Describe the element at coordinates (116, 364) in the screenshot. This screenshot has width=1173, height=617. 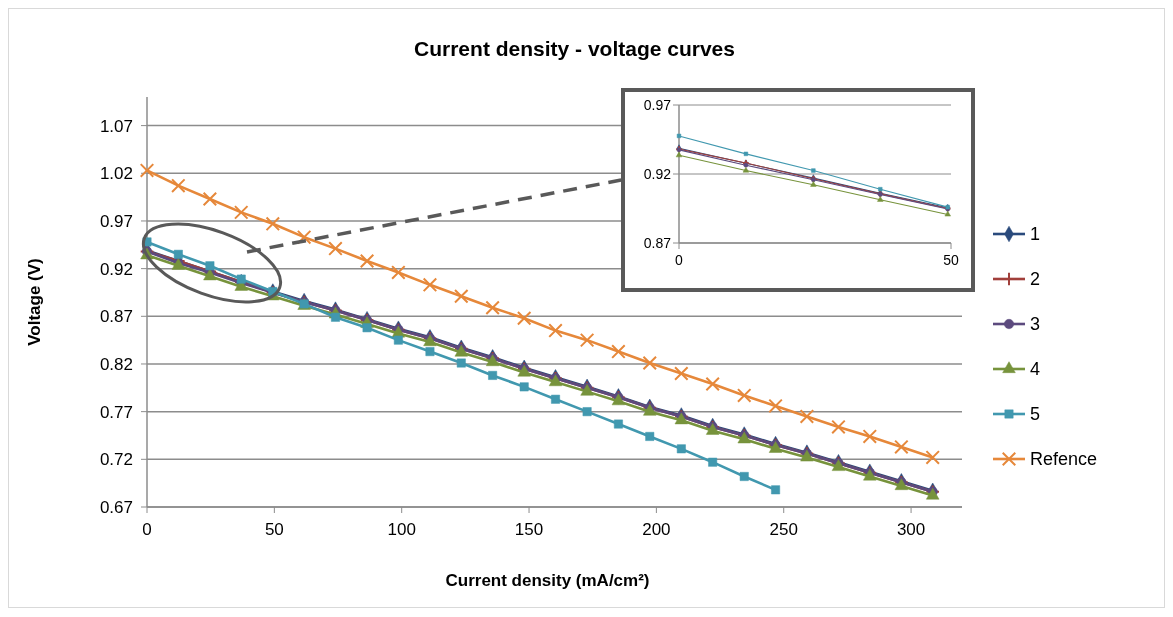
I see `y-tick-label: 0.82` at that location.